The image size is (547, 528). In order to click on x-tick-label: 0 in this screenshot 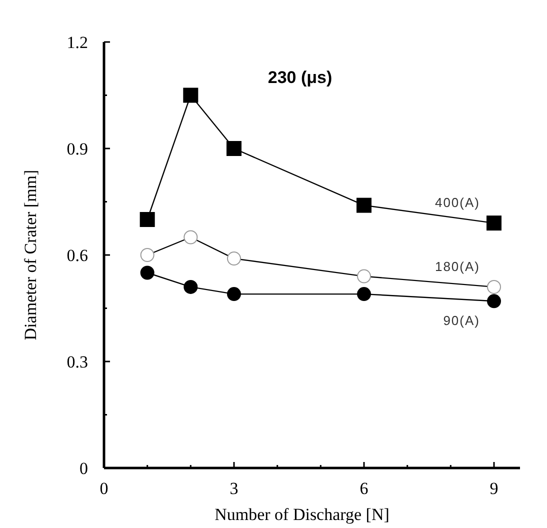, I will do `click(104, 488)`.